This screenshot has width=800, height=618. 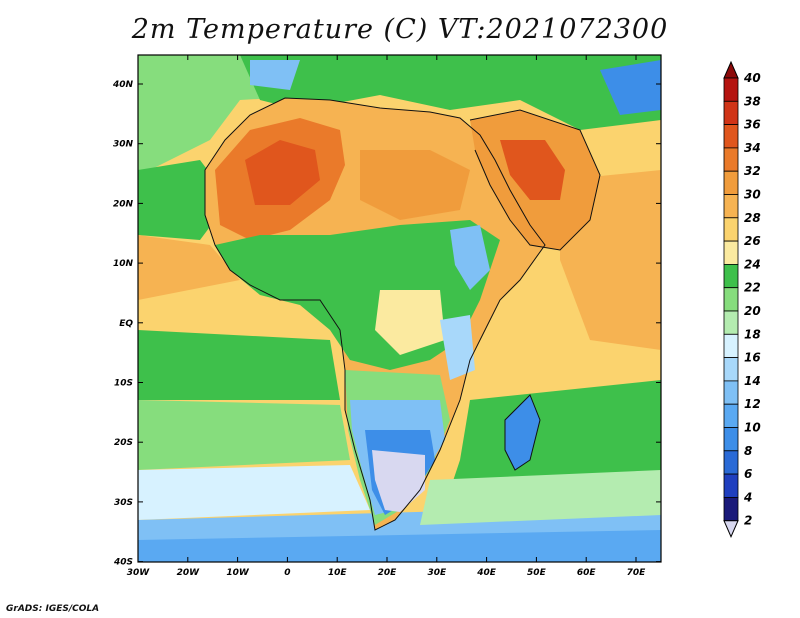 What do you see at coordinates (399, 546) in the screenshot?
I see `southern-ocean-cold-band` at bounding box center [399, 546].